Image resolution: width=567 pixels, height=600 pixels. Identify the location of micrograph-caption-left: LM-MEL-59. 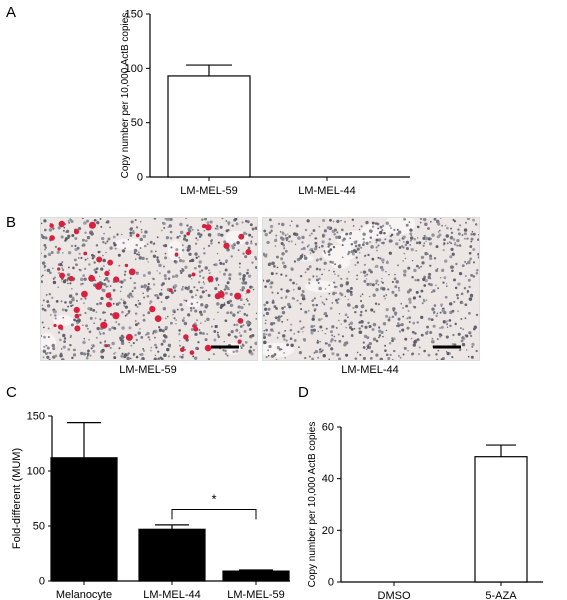
(148, 370).